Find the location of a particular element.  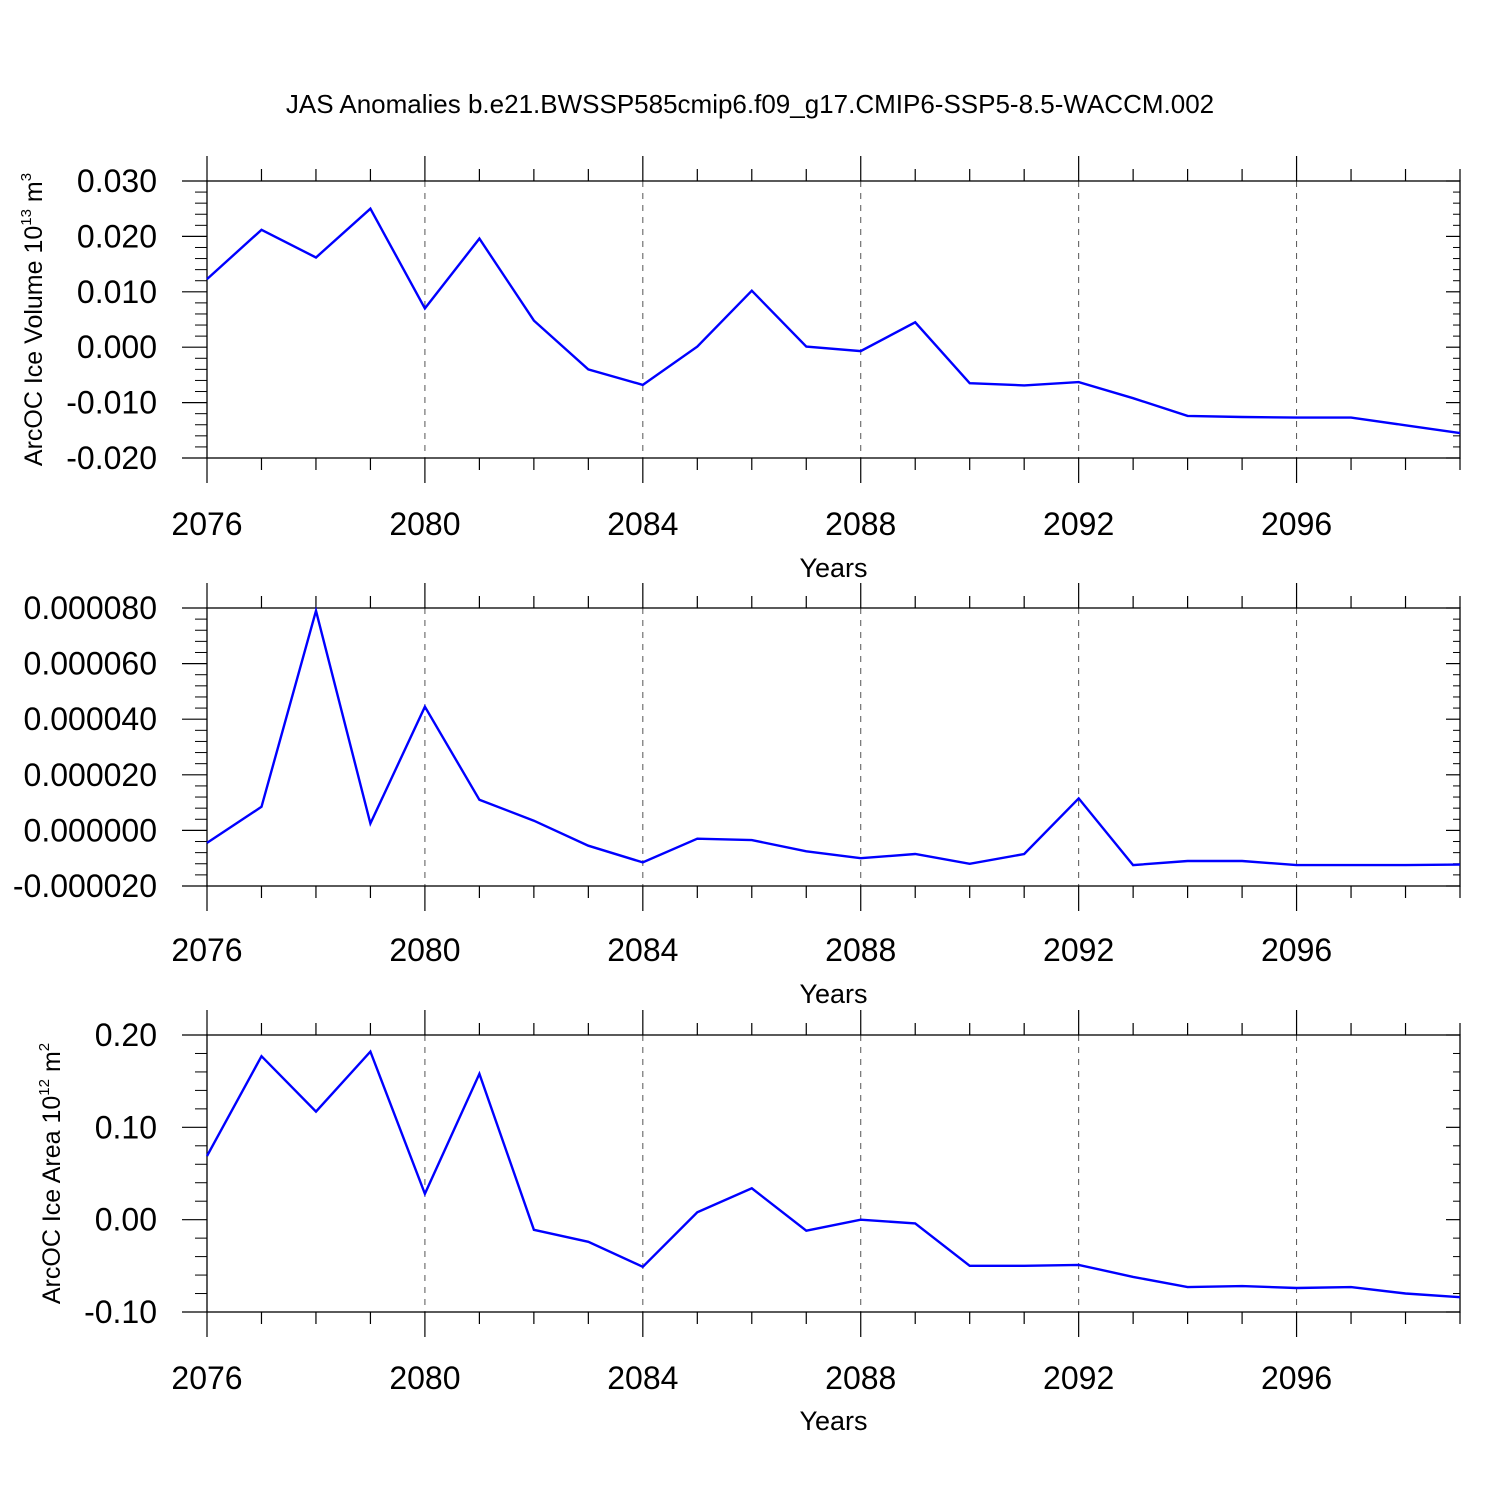

y-tick-label: 0.000000 is located at coordinates (90, 830).